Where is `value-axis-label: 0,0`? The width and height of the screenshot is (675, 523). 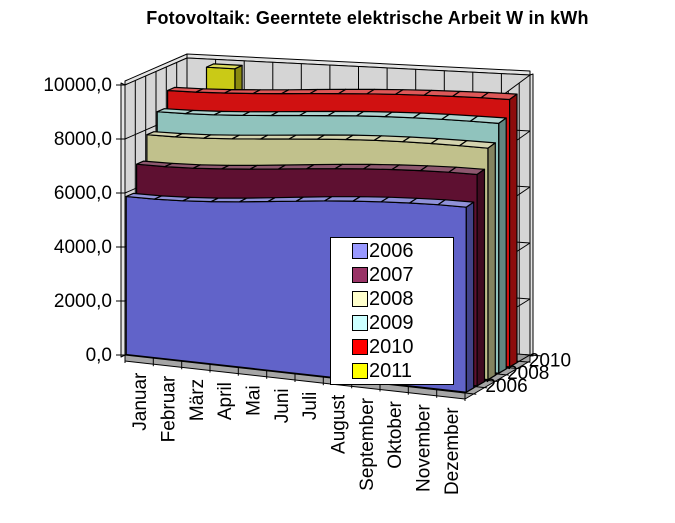
value-axis-label: 0,0 is located at coordinates (99, 355).